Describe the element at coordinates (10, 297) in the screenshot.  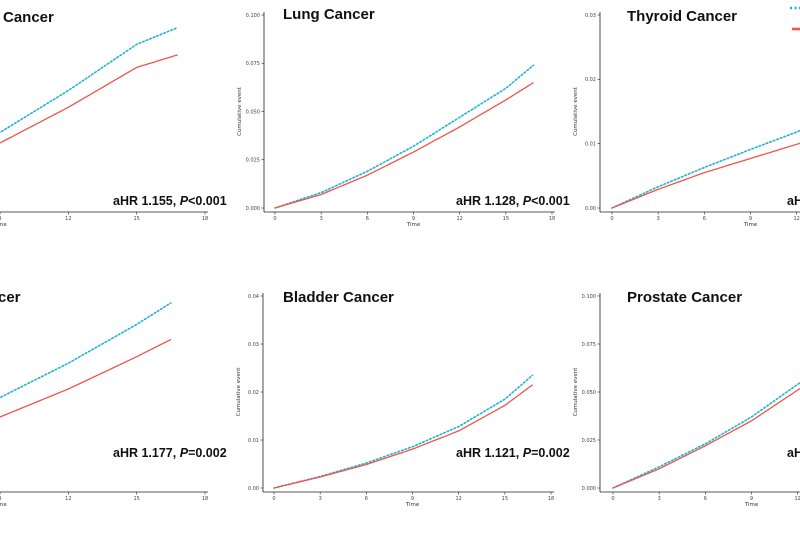
I see `chart-title: cer` at that location.